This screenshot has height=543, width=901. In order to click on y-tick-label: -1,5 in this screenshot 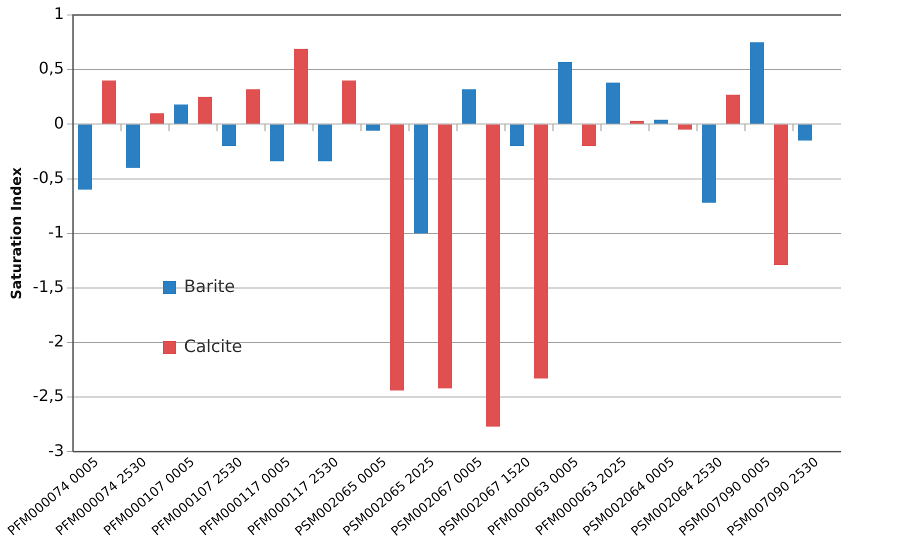, I will do `click(48, 286)`.